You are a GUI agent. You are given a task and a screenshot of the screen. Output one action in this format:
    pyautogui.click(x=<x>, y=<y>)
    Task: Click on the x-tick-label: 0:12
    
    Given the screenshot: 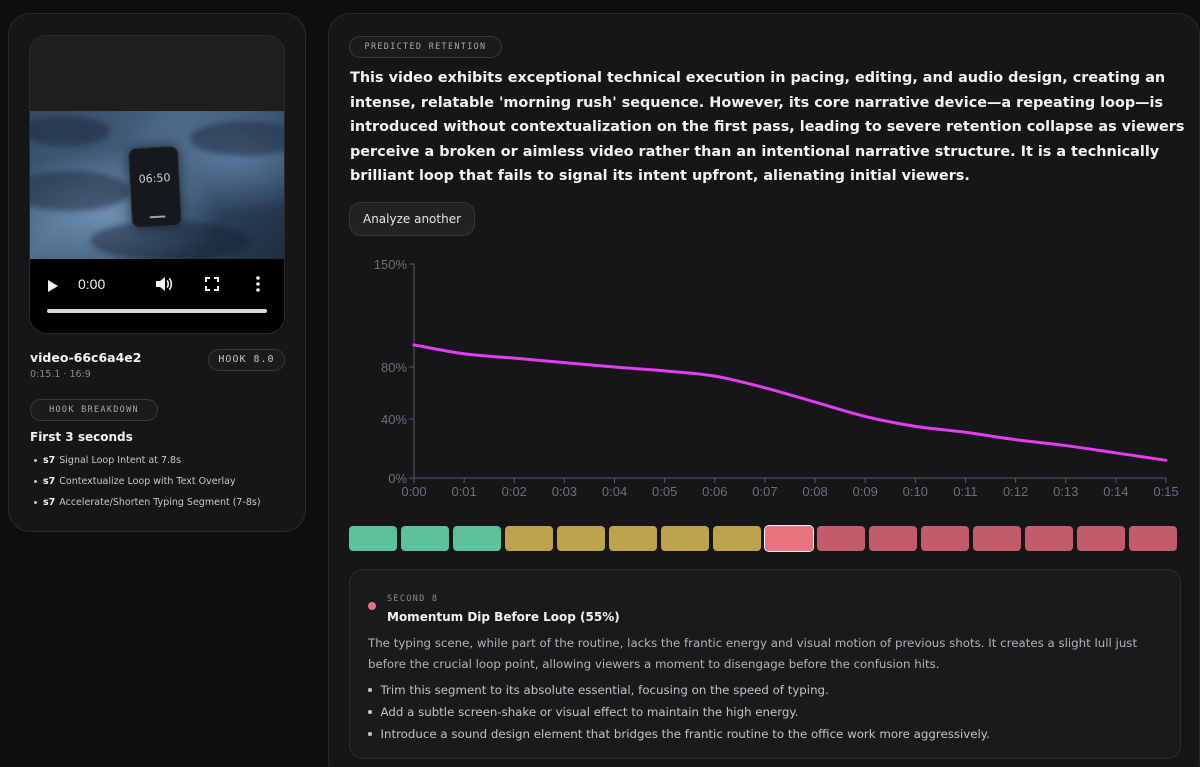 What is the action you would take?
    pyautogui.click(x=1015, y=491)
    